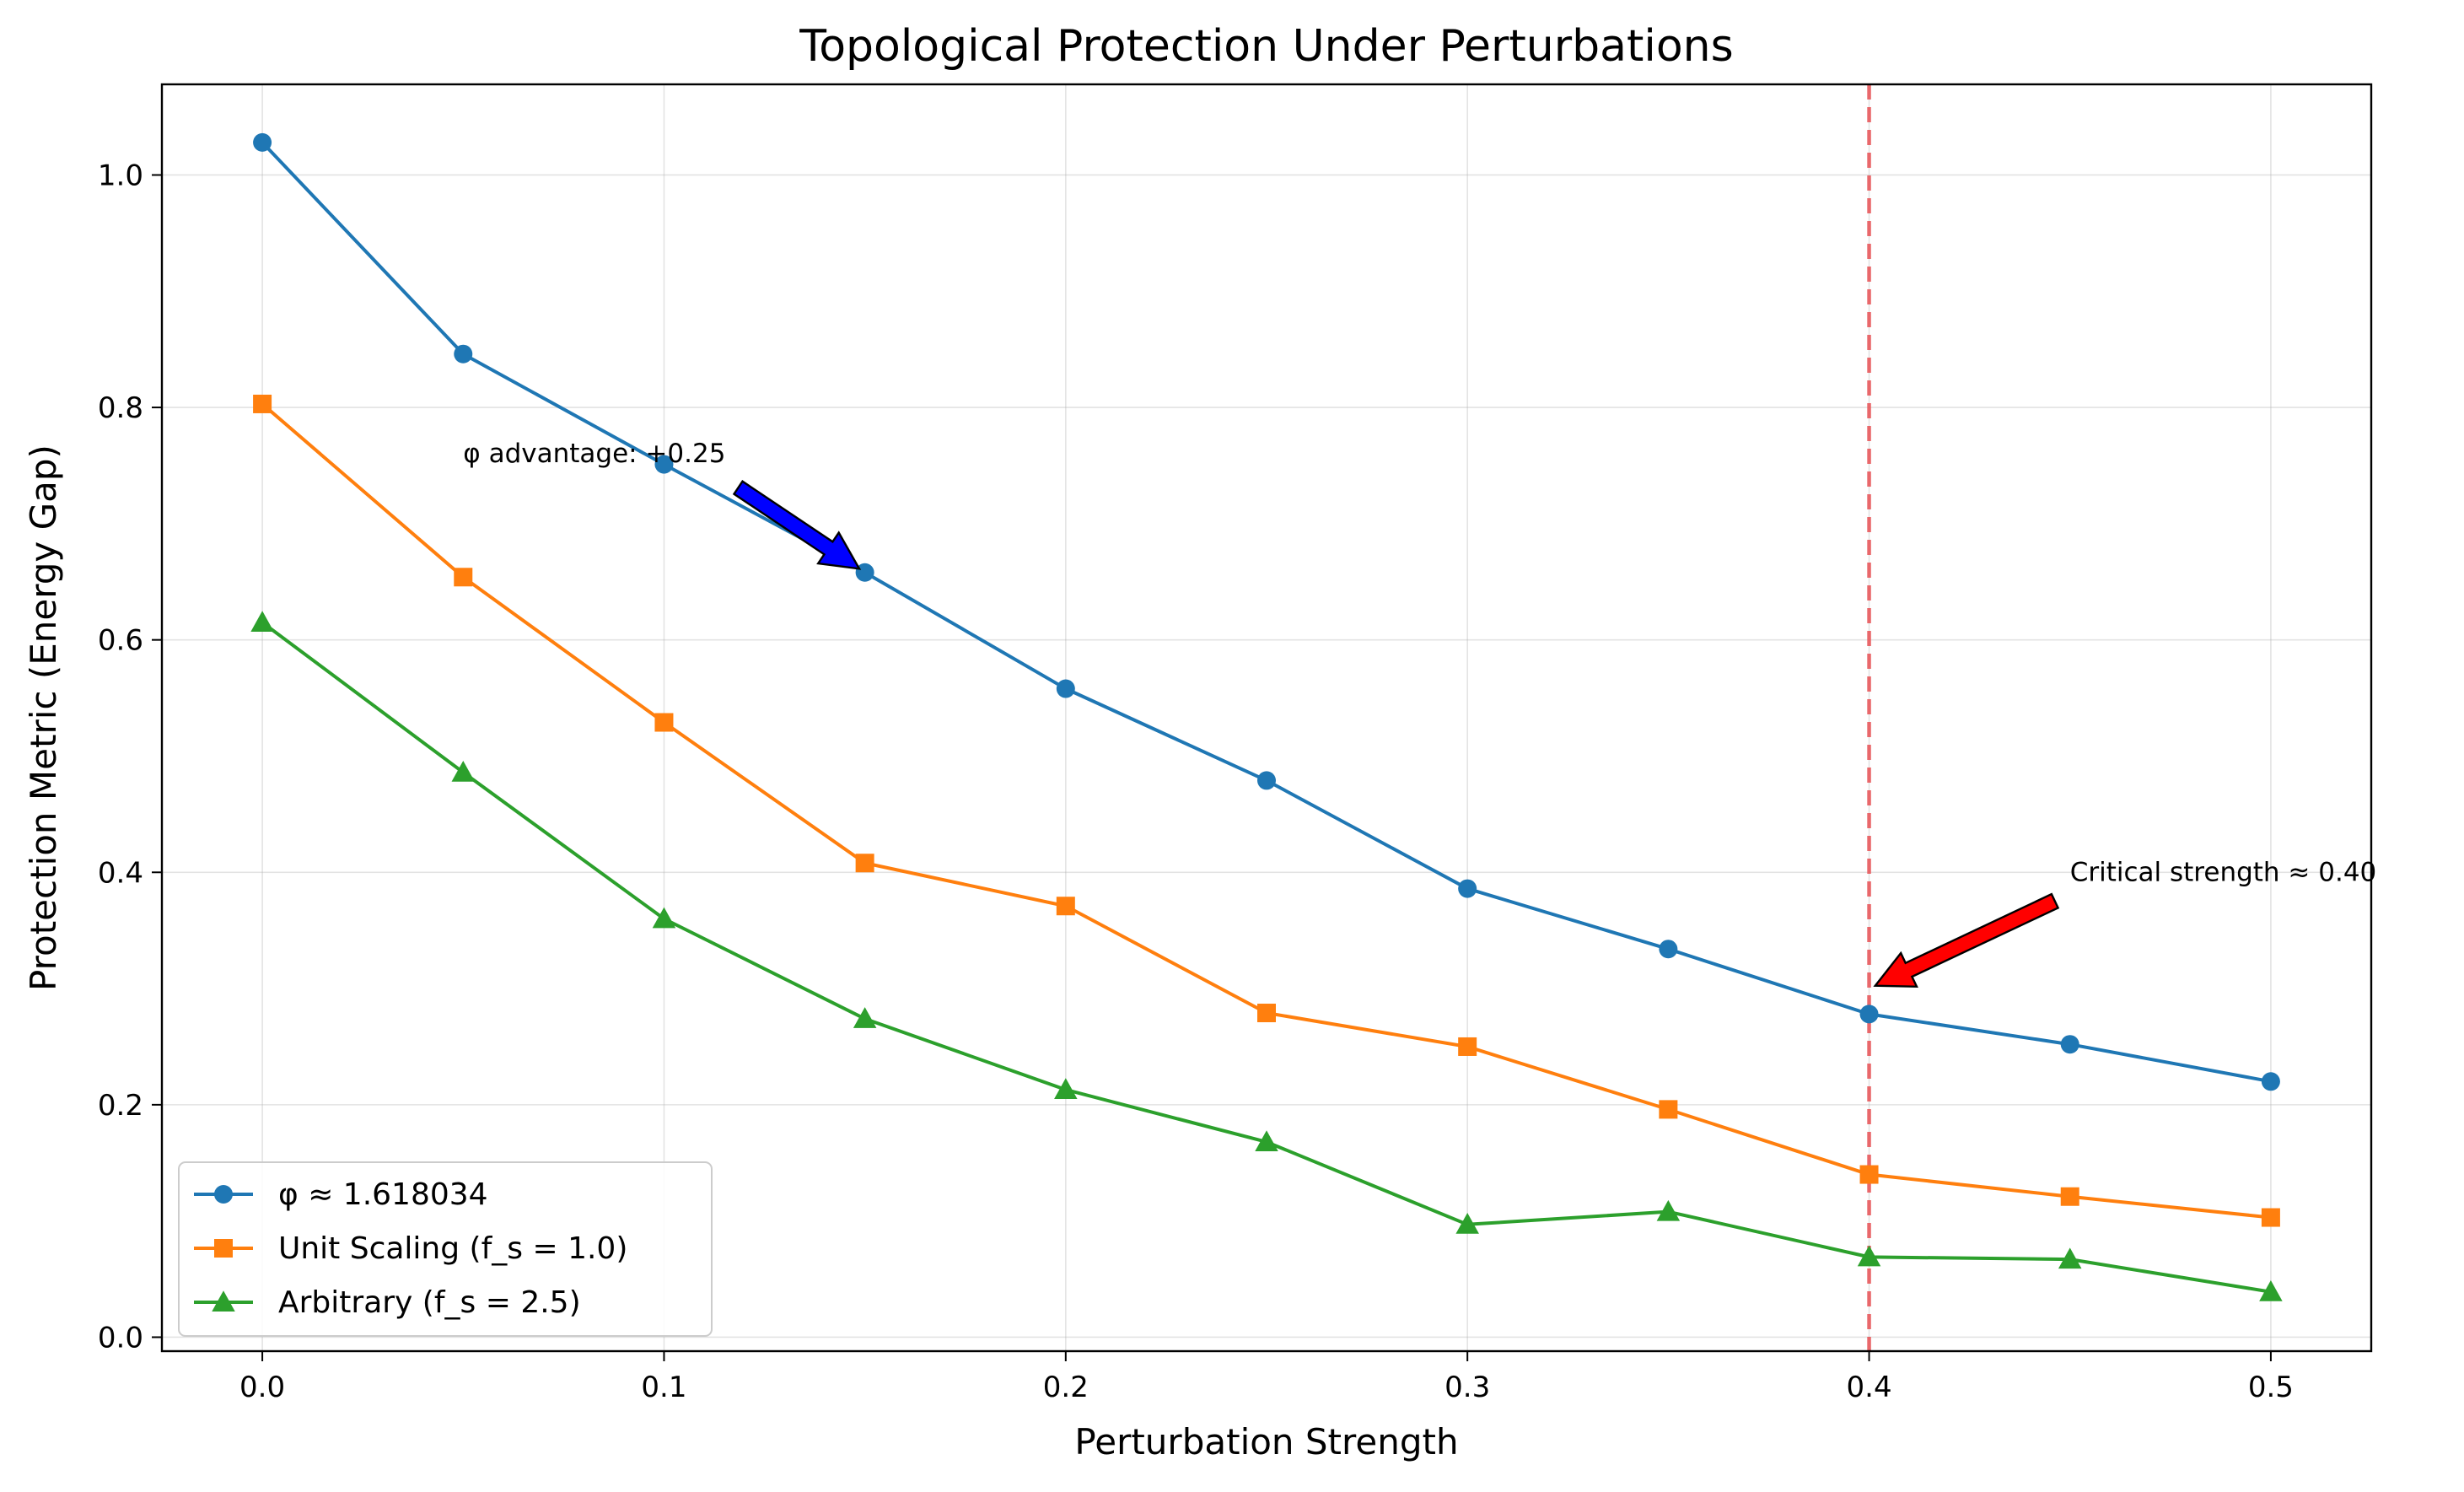  Describe the element at coordinates (1467, 1387) in the screenshot. I see `x-tick-label: 0.3` at that location.